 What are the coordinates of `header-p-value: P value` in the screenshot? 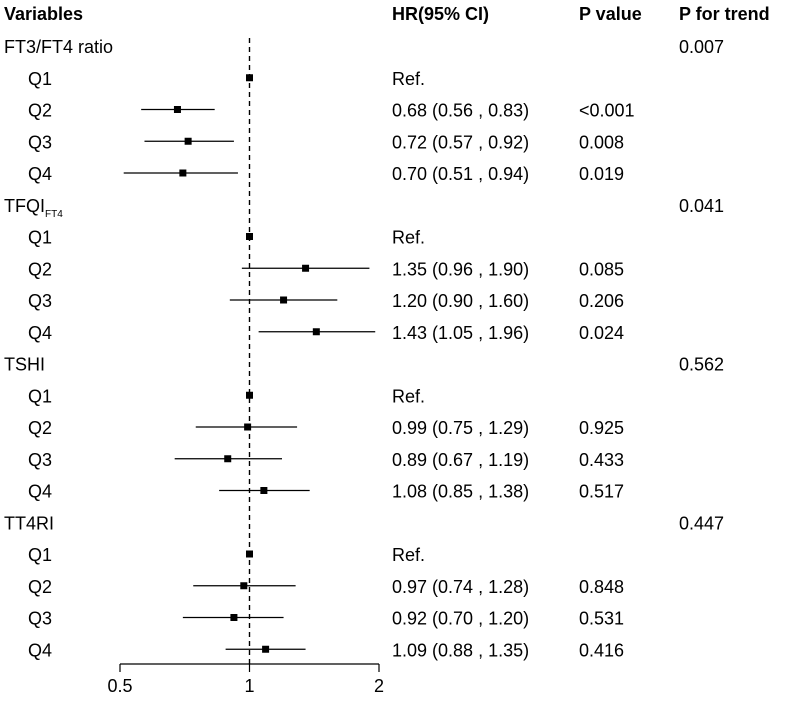 It's located at (610, 14).